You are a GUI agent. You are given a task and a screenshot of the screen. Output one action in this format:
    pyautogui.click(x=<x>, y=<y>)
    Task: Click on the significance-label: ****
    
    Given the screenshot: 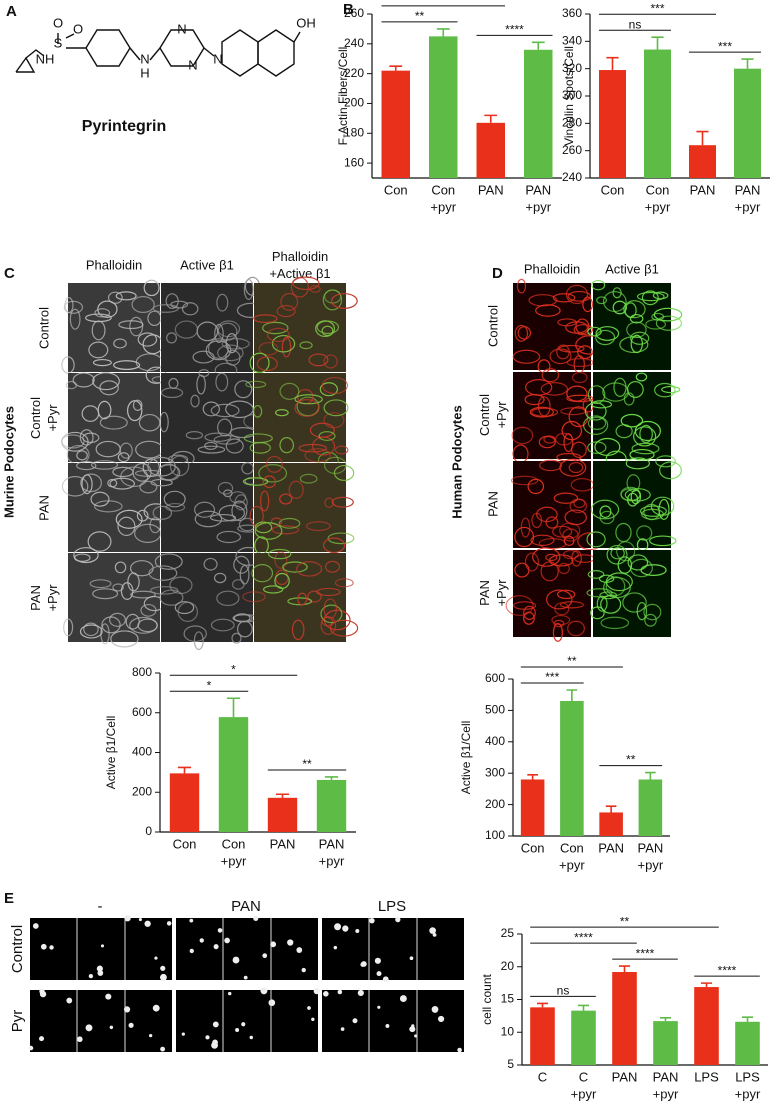 What is the action you would take?
    pyautogui.click(x=443, y=3)
    